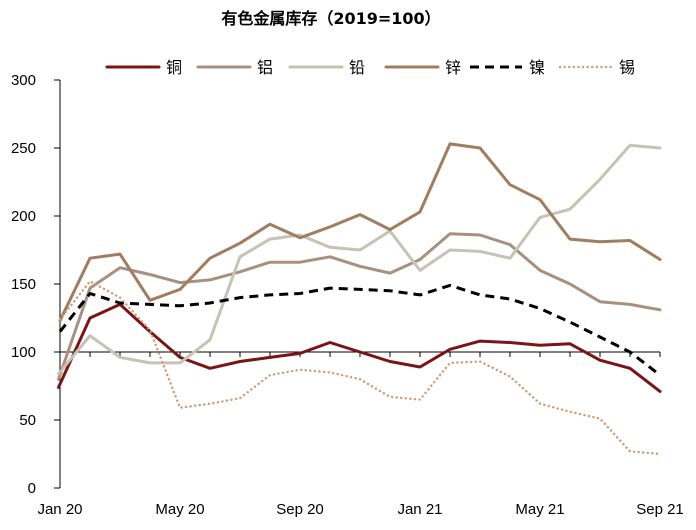  I want to click on y-tick-label: 250, so click(23, 148).